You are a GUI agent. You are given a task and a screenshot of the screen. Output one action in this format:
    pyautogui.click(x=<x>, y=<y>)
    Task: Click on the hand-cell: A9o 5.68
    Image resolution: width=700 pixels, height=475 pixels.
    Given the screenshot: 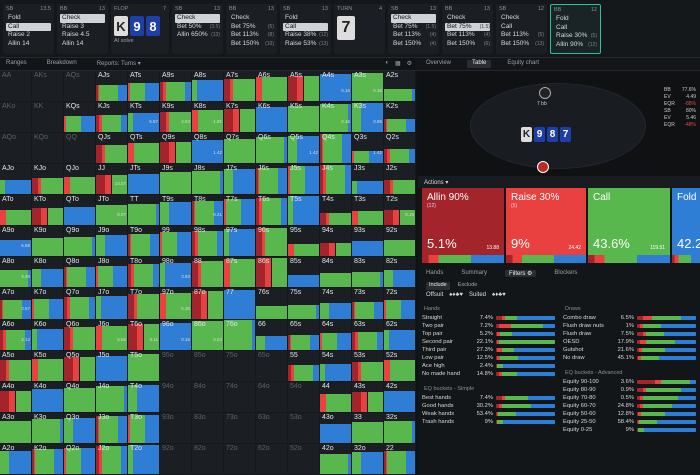 What is the action you would take?
    pyautogui.click(x=16, y=242)
    